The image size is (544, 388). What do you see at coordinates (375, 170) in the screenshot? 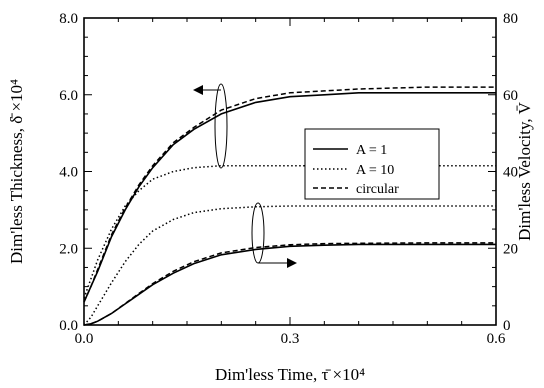
I see `legend-label-a10: A = 10` at bounding box center [375, 170].